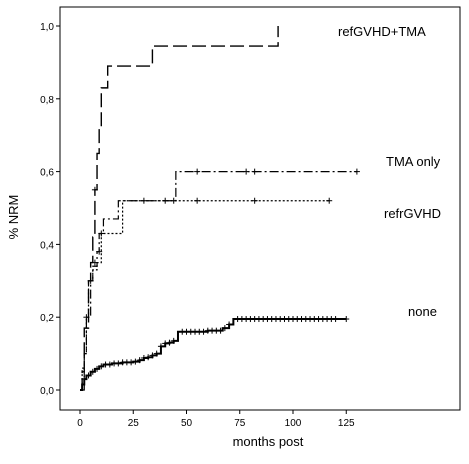 The height and width of the screenshot is (464, 469). I want to click on y-axis-title: % NRM, so click(13, 217).